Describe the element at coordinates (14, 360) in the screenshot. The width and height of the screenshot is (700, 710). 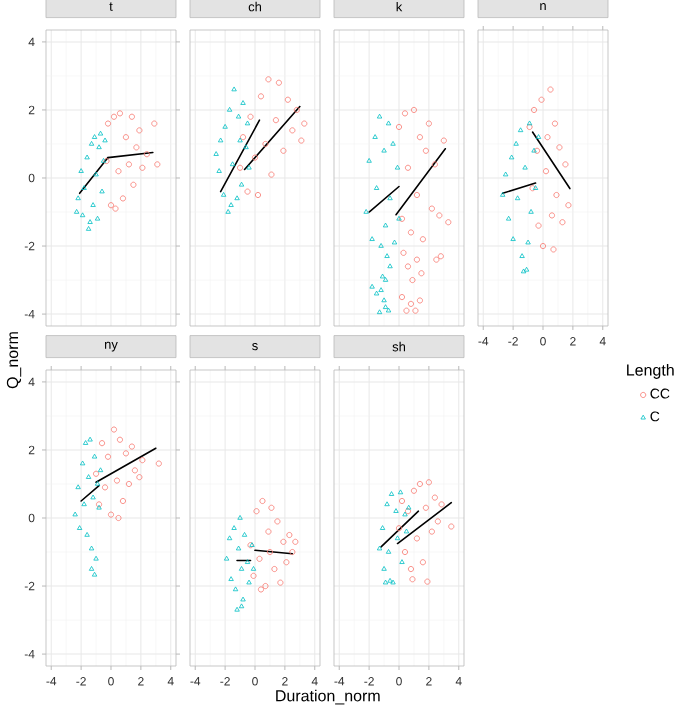
I see `y-axis-title: Q_norm` at that location.